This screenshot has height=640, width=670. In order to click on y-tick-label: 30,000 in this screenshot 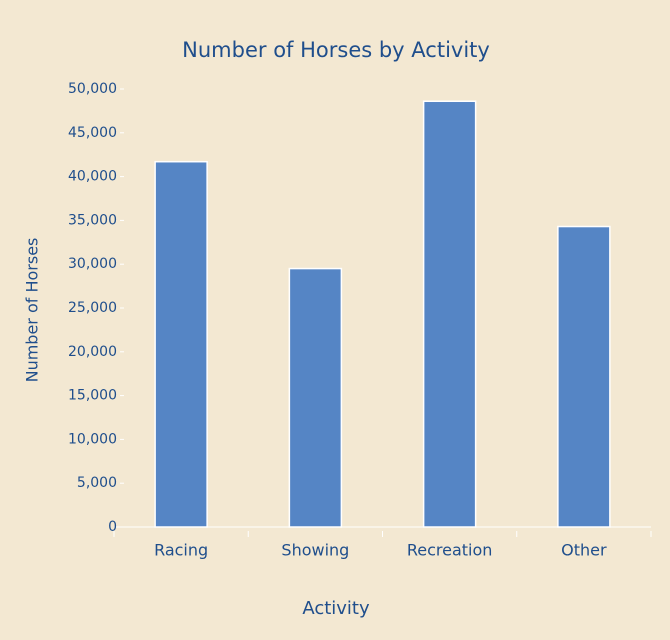, I will do `click(92, 264)`.